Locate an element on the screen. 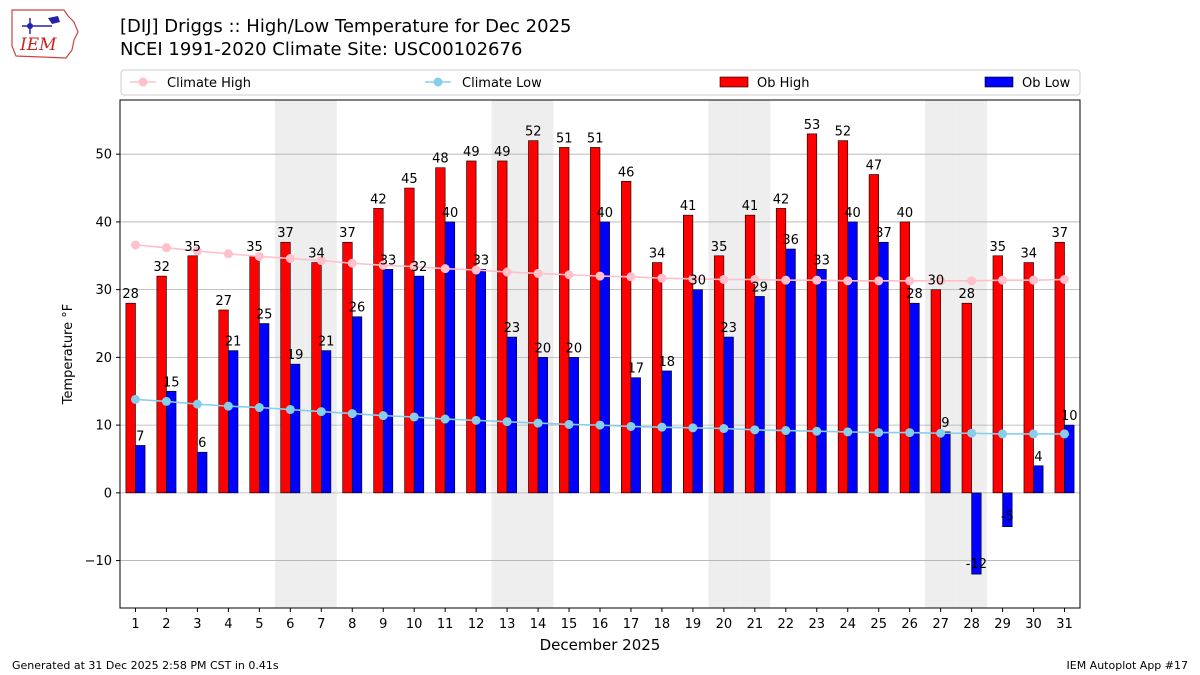 The height and width of the screenshot is (675, 1200). ob-low-label: 36 is located at coordinates (790, 240).